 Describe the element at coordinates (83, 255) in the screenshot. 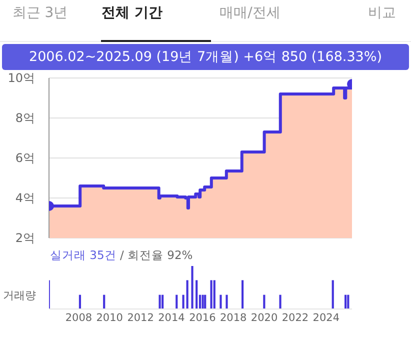

I see `text: 실거래 35건` at that location.